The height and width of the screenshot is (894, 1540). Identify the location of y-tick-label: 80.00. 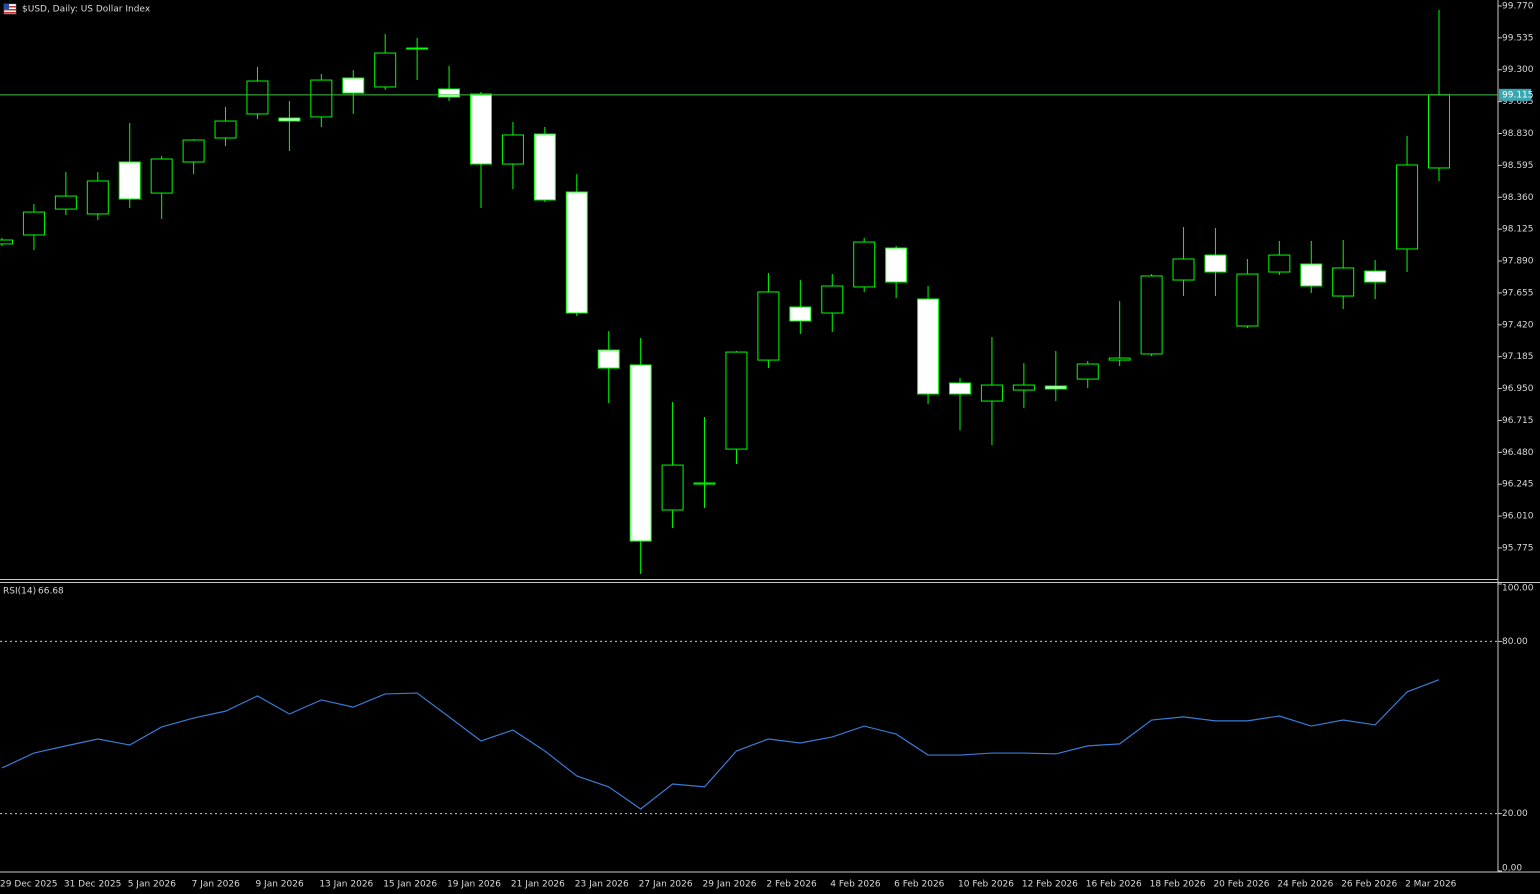
(1515, 642).